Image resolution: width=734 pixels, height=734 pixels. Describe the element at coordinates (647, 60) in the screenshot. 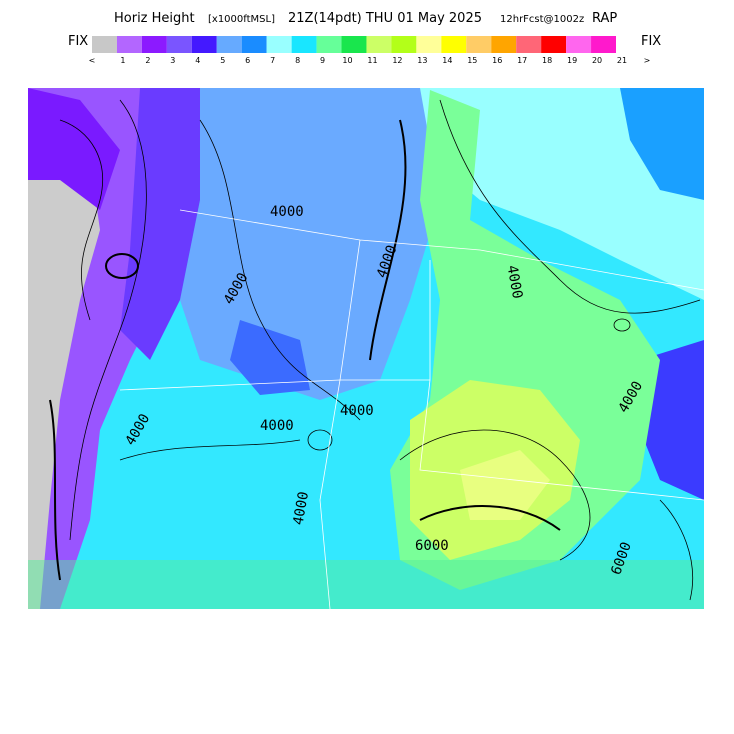

I see `color-label: >` at that location.